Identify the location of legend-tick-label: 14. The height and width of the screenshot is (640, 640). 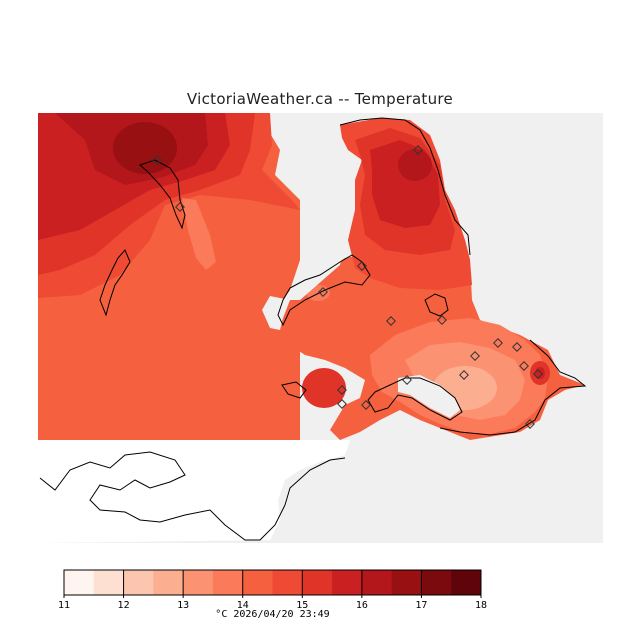
(243, 605).